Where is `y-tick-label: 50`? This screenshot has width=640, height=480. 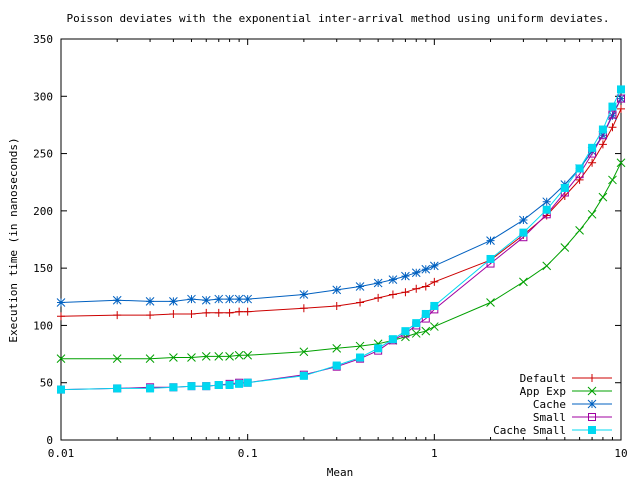
y-tick-label: 50 is located at coordinates (46, 383).